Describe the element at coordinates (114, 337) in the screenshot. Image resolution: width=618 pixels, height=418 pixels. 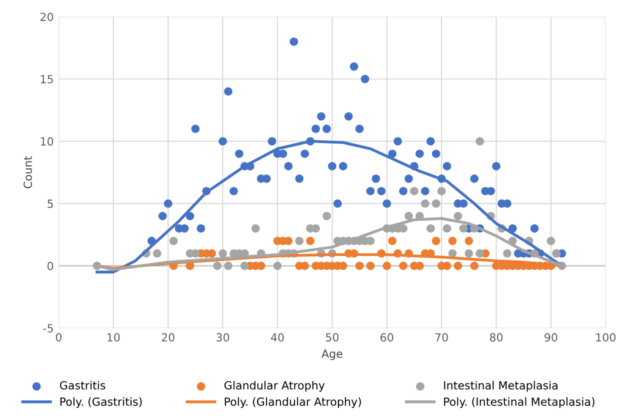
I see `x-tick-label: 10` at that location.